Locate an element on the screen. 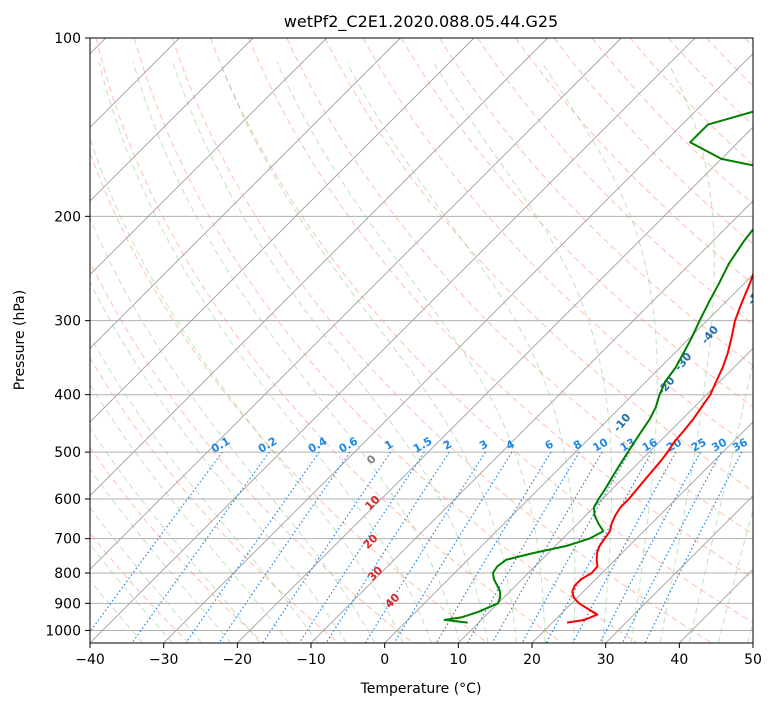 This screenshot has width=775, height=708. x-tick-label: −10 is located at coordinates (311, 660).